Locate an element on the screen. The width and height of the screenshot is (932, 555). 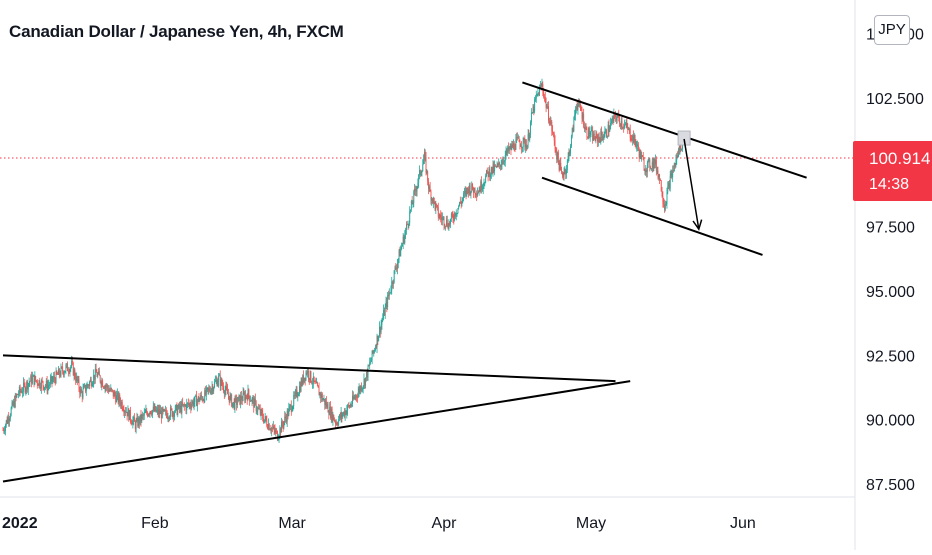
price-tick-label: 90.000 is located at coordinates (890, 421).